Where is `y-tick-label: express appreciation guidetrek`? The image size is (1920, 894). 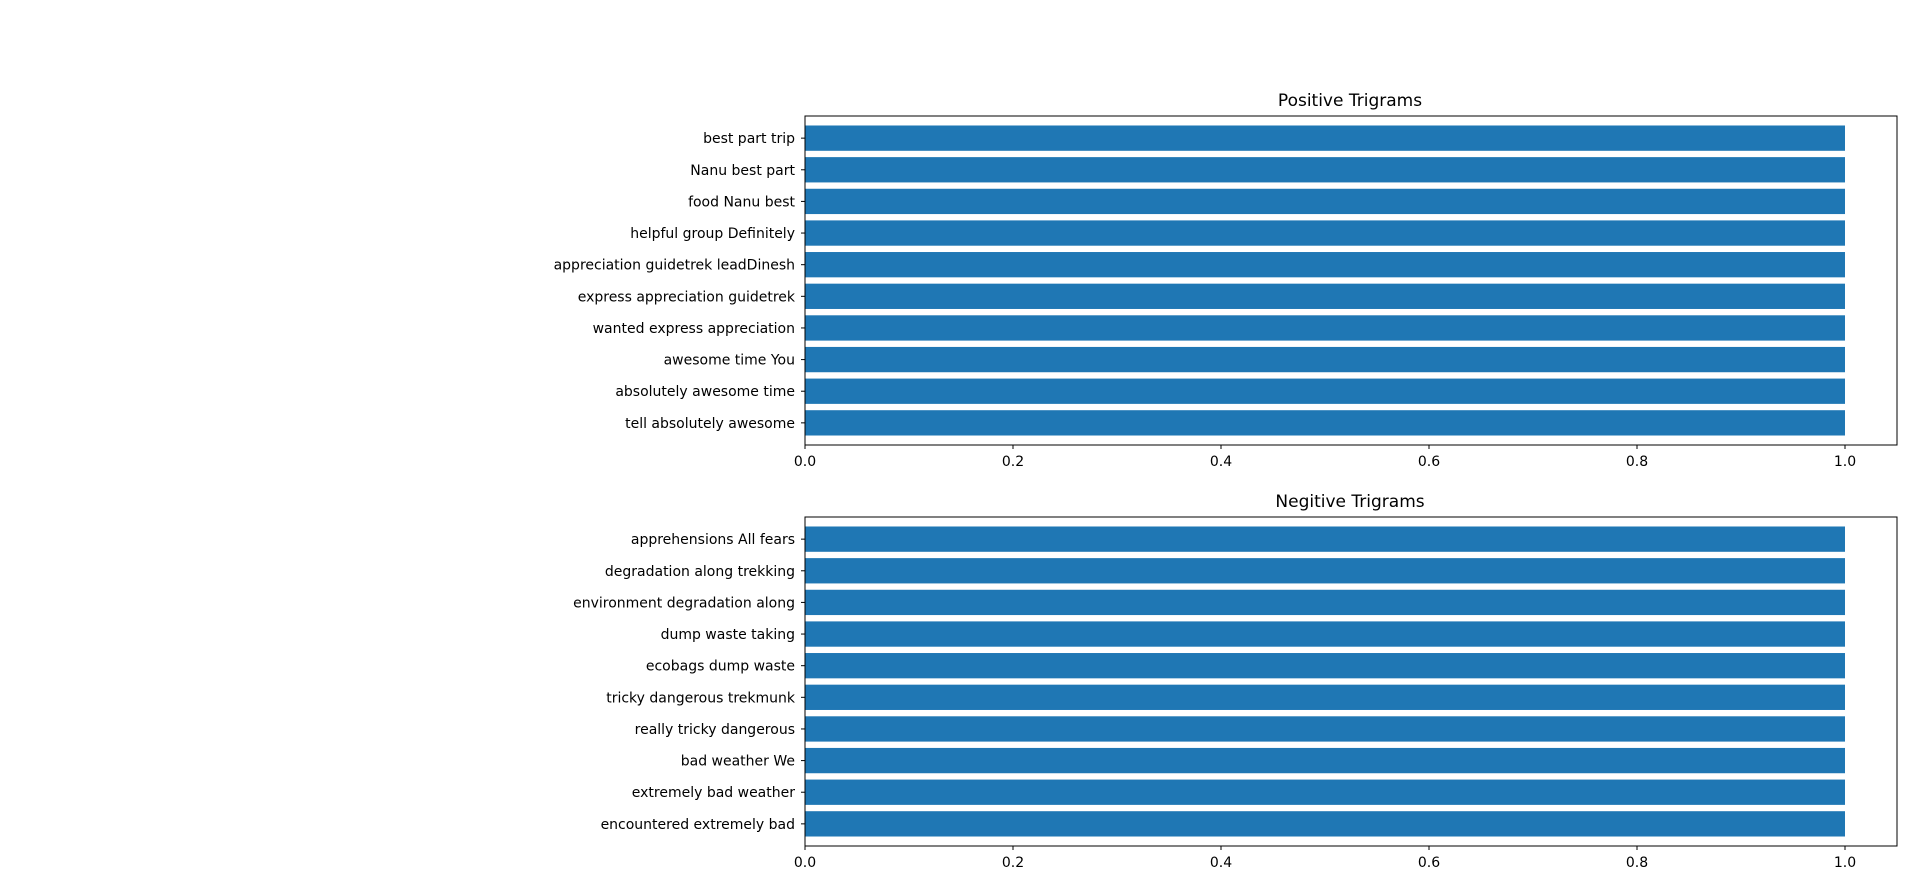 y-tick-label: express appreciation guidetrek is located at coordinates (687, 297).